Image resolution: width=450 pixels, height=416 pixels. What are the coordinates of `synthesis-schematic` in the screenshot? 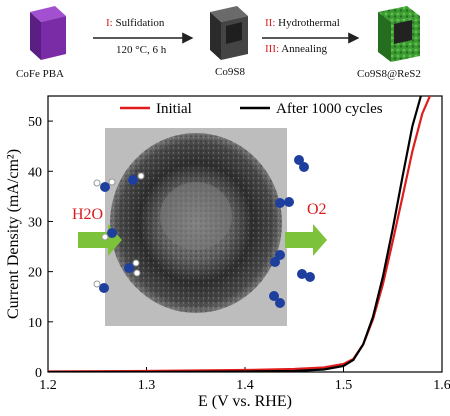 It's located at (225, 34).